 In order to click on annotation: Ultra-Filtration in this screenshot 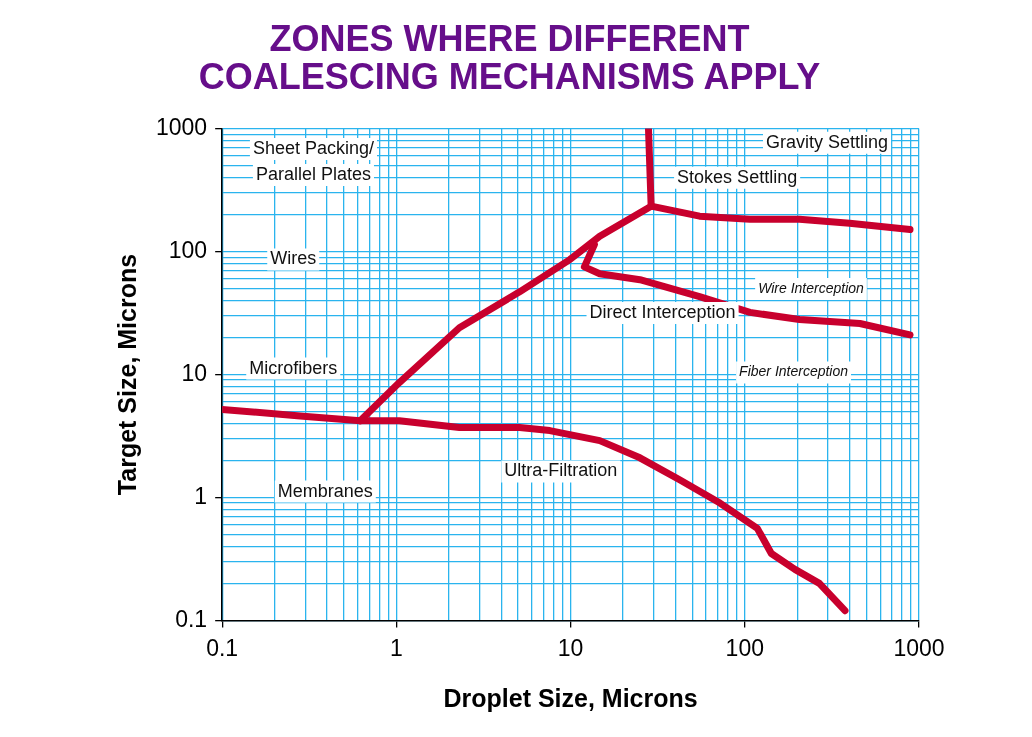, I will do `click(561, 470)`.